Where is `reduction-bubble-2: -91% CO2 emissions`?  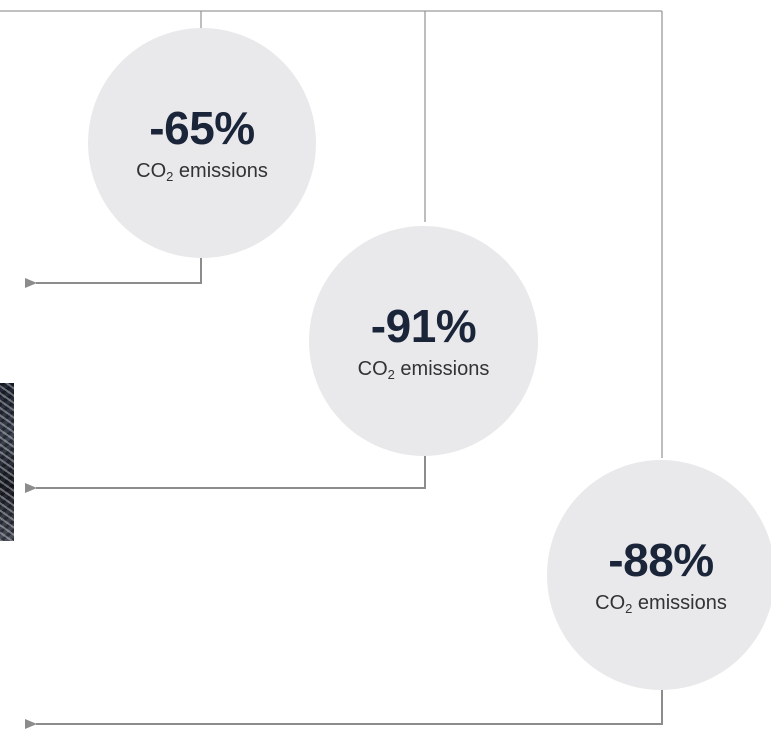 reduction-bubble-2: -91% CO2 emissions is located at coordinates (423, 341).